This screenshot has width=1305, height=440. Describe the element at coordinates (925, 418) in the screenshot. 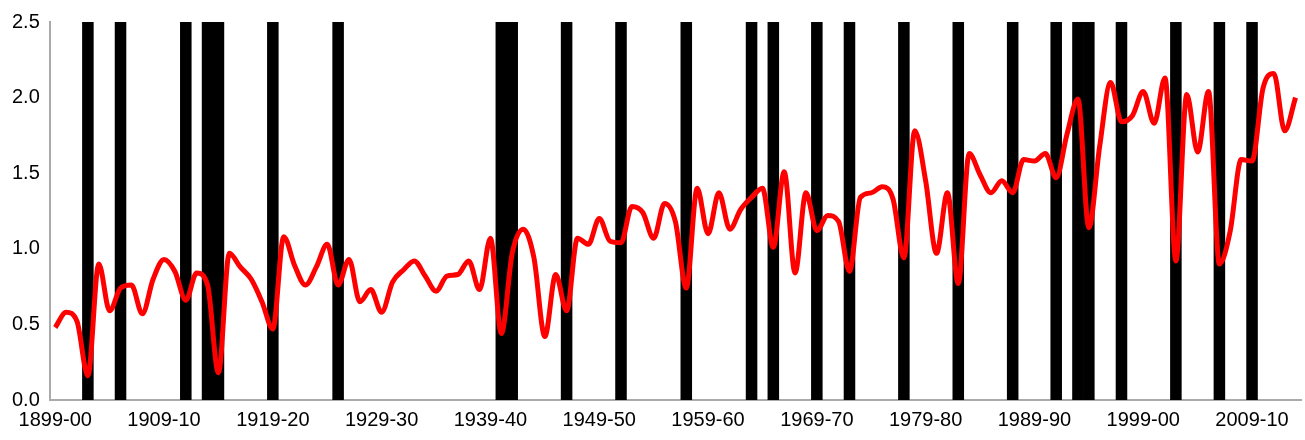

I see `x-tick-label: 1979-80` at that location.